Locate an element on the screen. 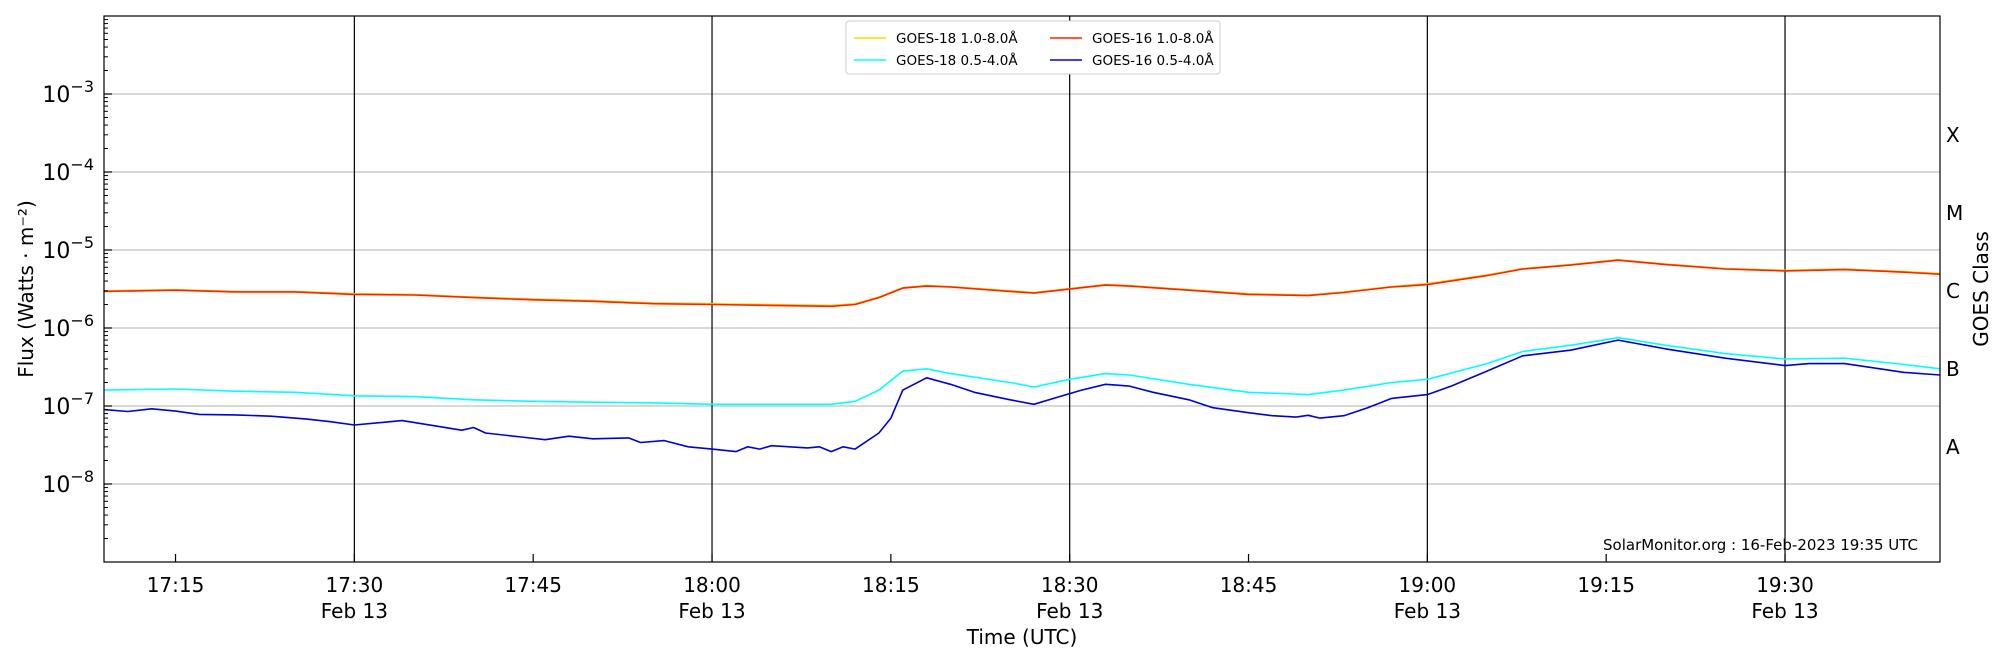 This screenshot has height=650, width=2000. legend-box is located at coordinates (1033, 47).